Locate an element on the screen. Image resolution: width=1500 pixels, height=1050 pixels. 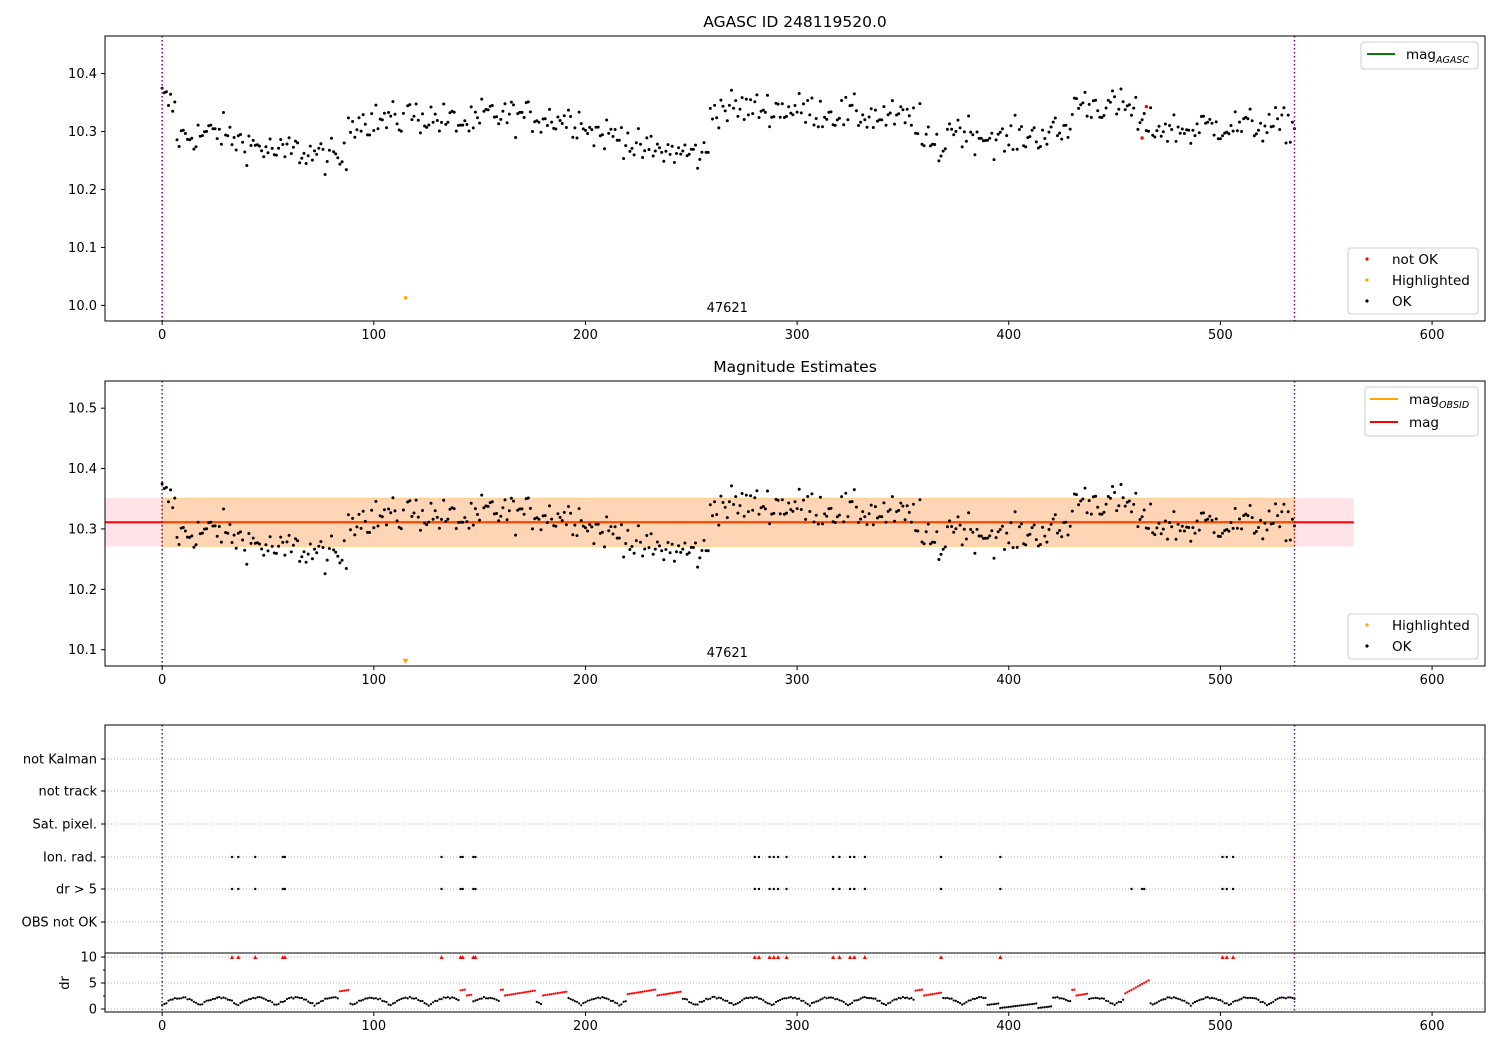
plot-title-agasc: AGASC ID 248119520.0 is located at coordinates (795, 22).